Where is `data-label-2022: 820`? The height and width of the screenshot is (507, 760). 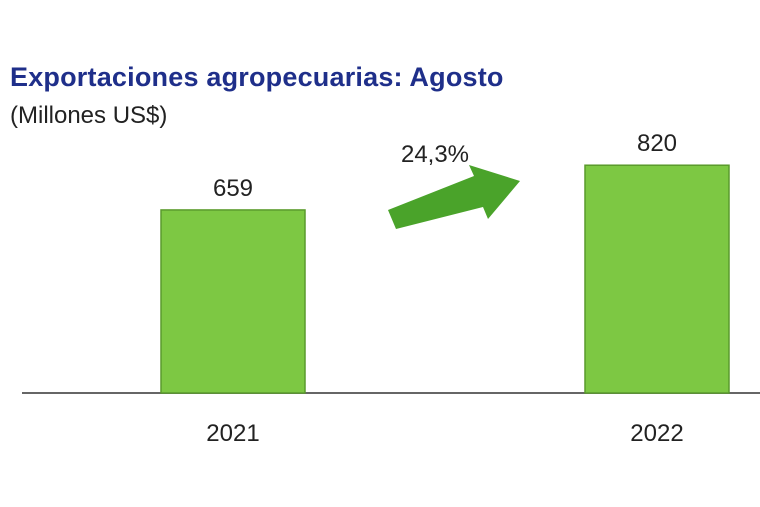 data-label-2022: 820 is located at coordinates (657, 143).